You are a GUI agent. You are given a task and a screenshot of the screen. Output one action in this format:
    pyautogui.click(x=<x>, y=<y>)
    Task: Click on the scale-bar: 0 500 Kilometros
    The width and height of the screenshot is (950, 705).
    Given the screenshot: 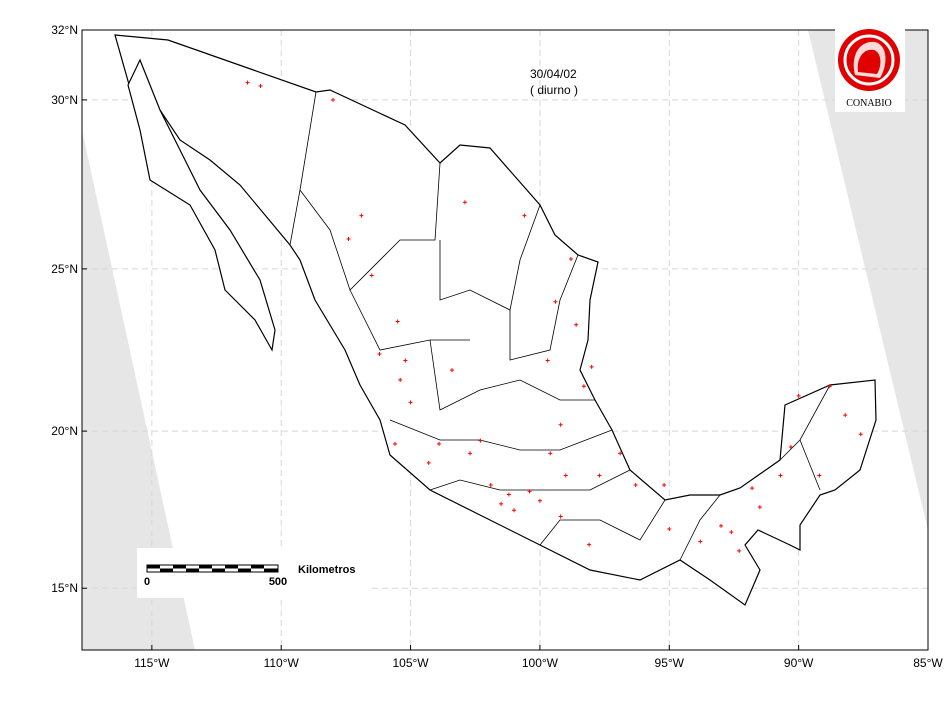 What is the action you would take?
    pyautogui.click(x=254, y=573)
    